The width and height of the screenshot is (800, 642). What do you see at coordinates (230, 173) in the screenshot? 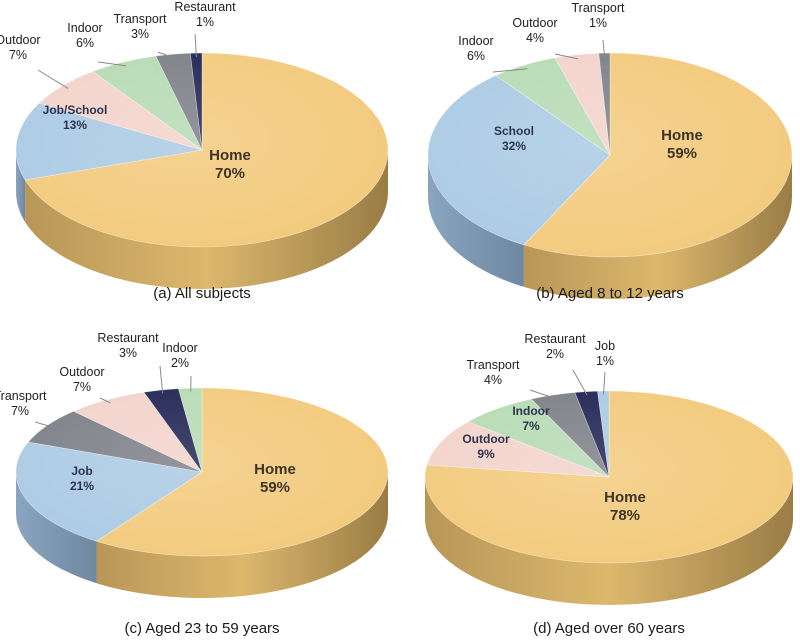
I see `slice-value-home: 70%` at bounding box center [230, 173].